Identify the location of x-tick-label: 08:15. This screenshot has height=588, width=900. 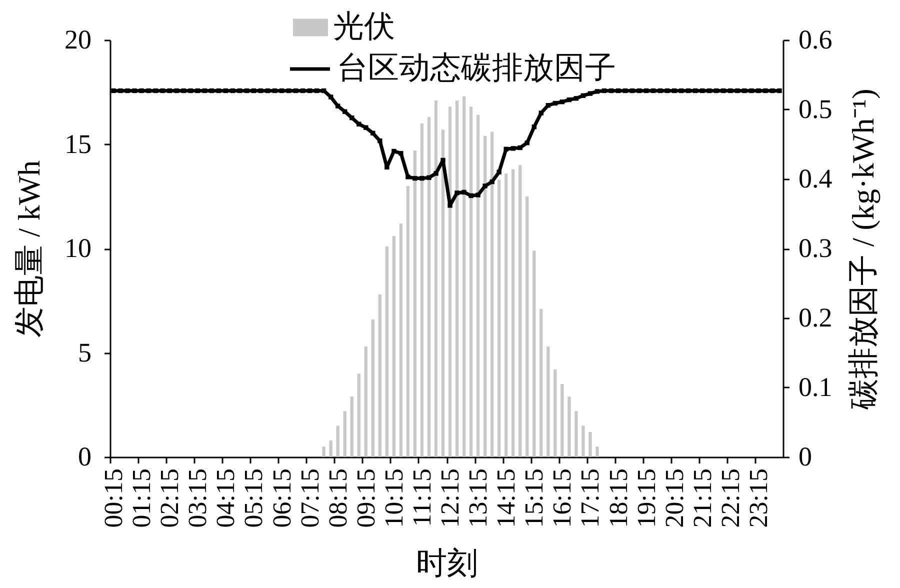
(337, 498).